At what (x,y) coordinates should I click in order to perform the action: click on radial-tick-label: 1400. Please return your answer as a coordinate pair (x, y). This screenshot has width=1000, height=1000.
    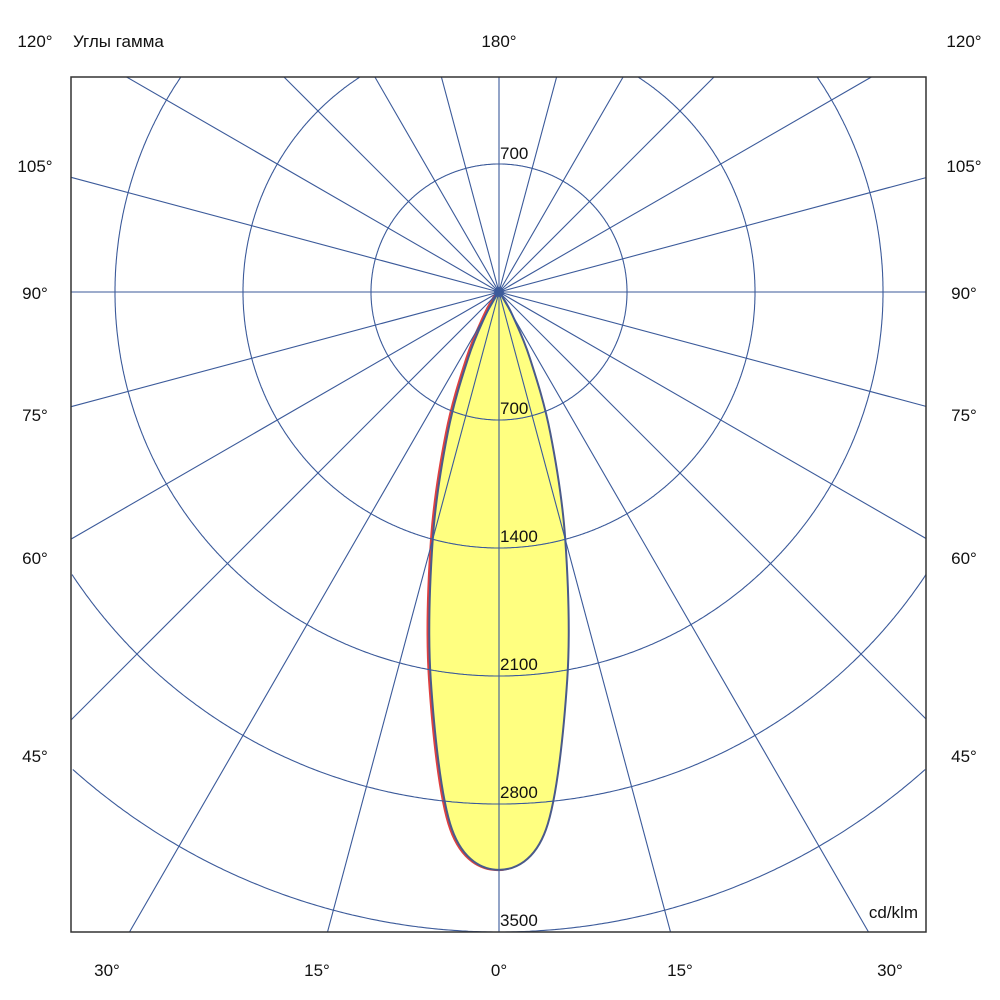
    Looking at the image, I should click on (519, 536).